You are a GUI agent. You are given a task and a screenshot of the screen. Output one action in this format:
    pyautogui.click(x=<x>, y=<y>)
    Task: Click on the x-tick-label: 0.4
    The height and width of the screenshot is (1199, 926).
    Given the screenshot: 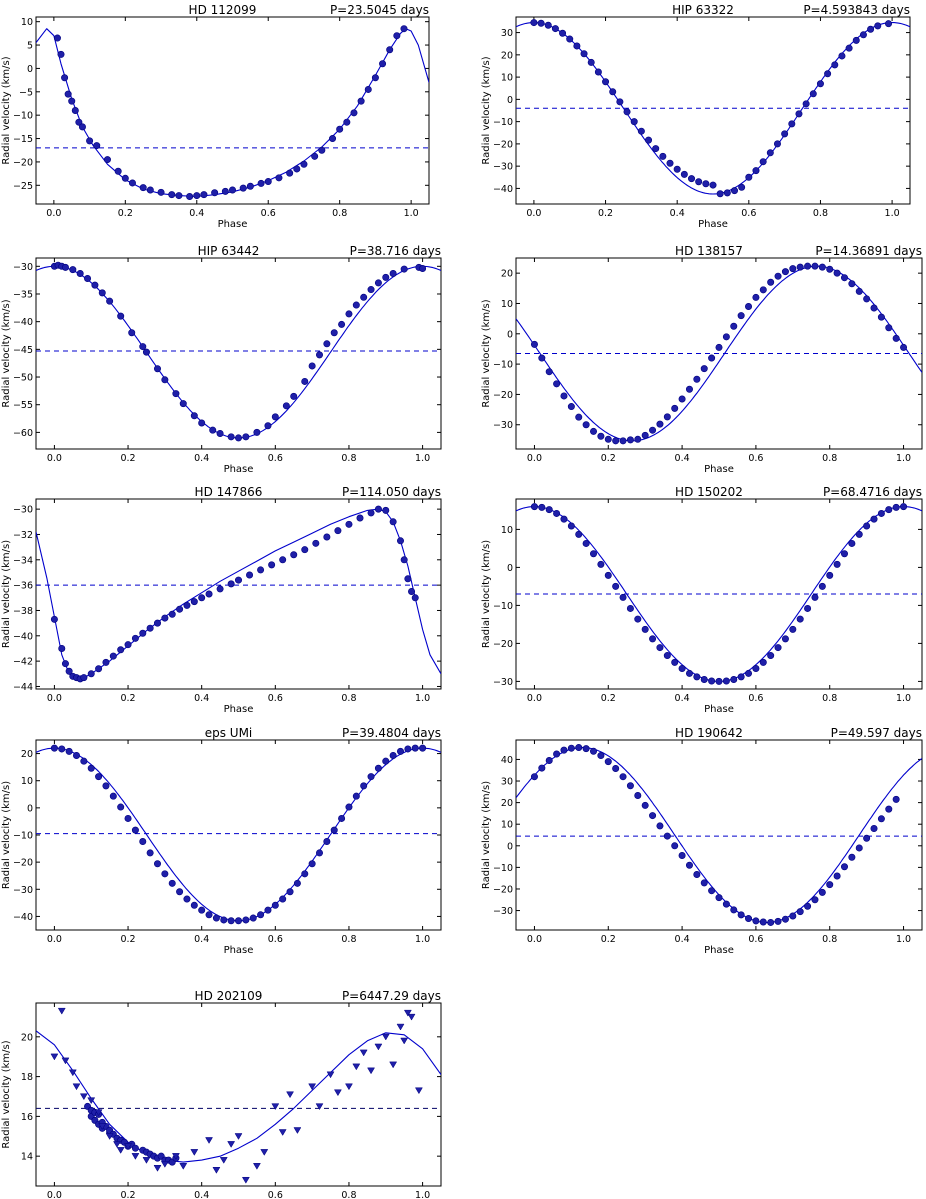 What is the action you would take?
    pyautogui.click(x=201, y=458)
    